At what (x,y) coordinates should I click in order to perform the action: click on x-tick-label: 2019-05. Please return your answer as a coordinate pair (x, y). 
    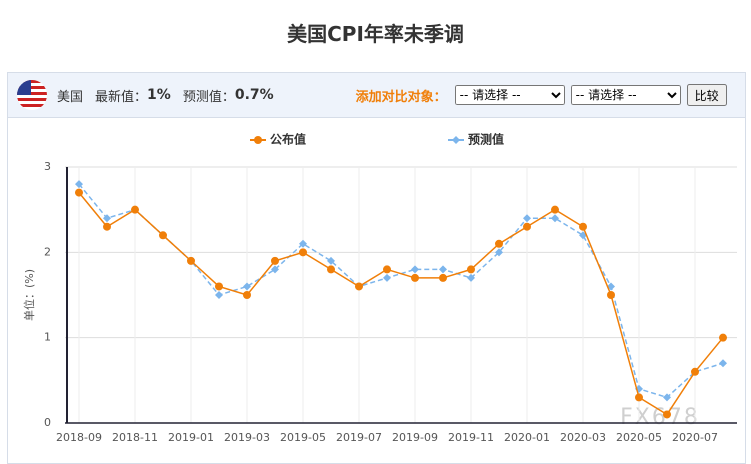
    Looking at the image, I should click on (303, 437).